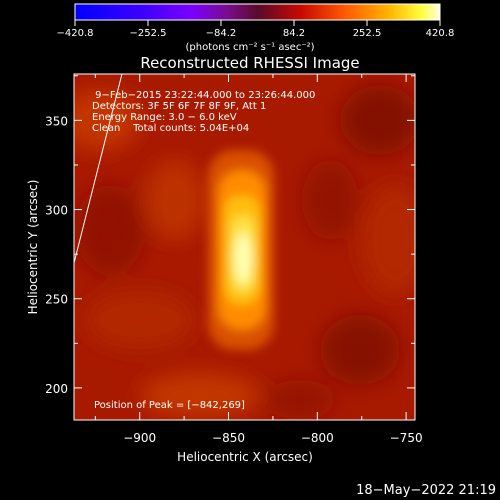 This screenshot has height=500, width=500. I want to click on solar-limb-line, so click(98, 169).